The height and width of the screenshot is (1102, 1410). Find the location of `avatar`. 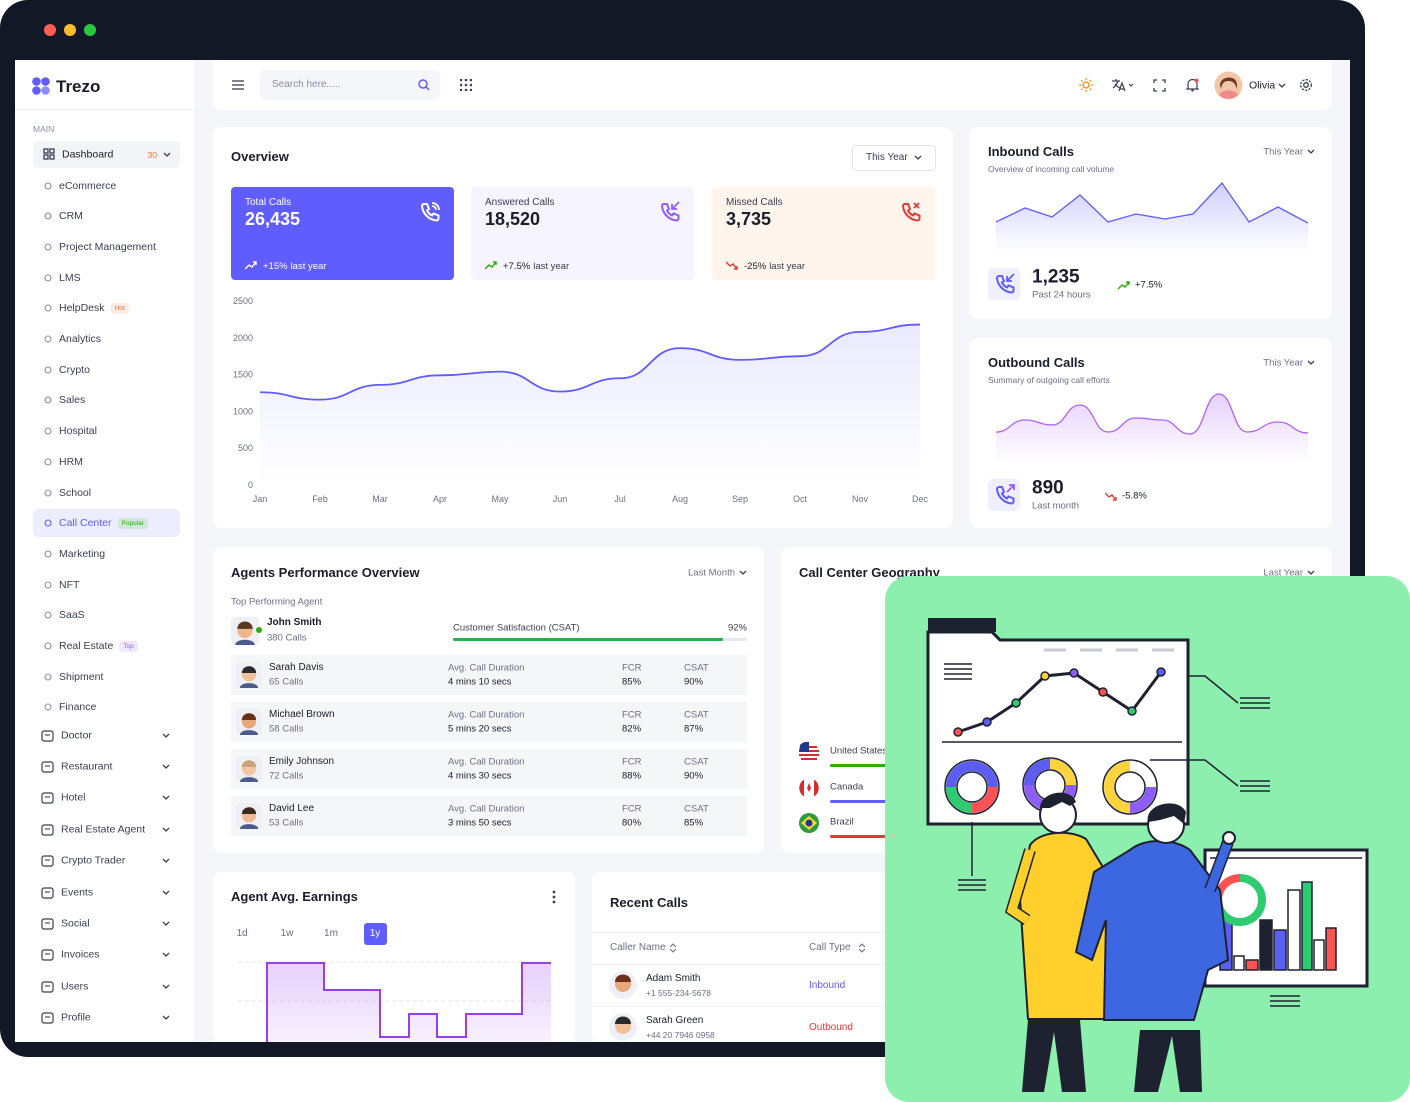

avatar is located at coordinates (245, 631).